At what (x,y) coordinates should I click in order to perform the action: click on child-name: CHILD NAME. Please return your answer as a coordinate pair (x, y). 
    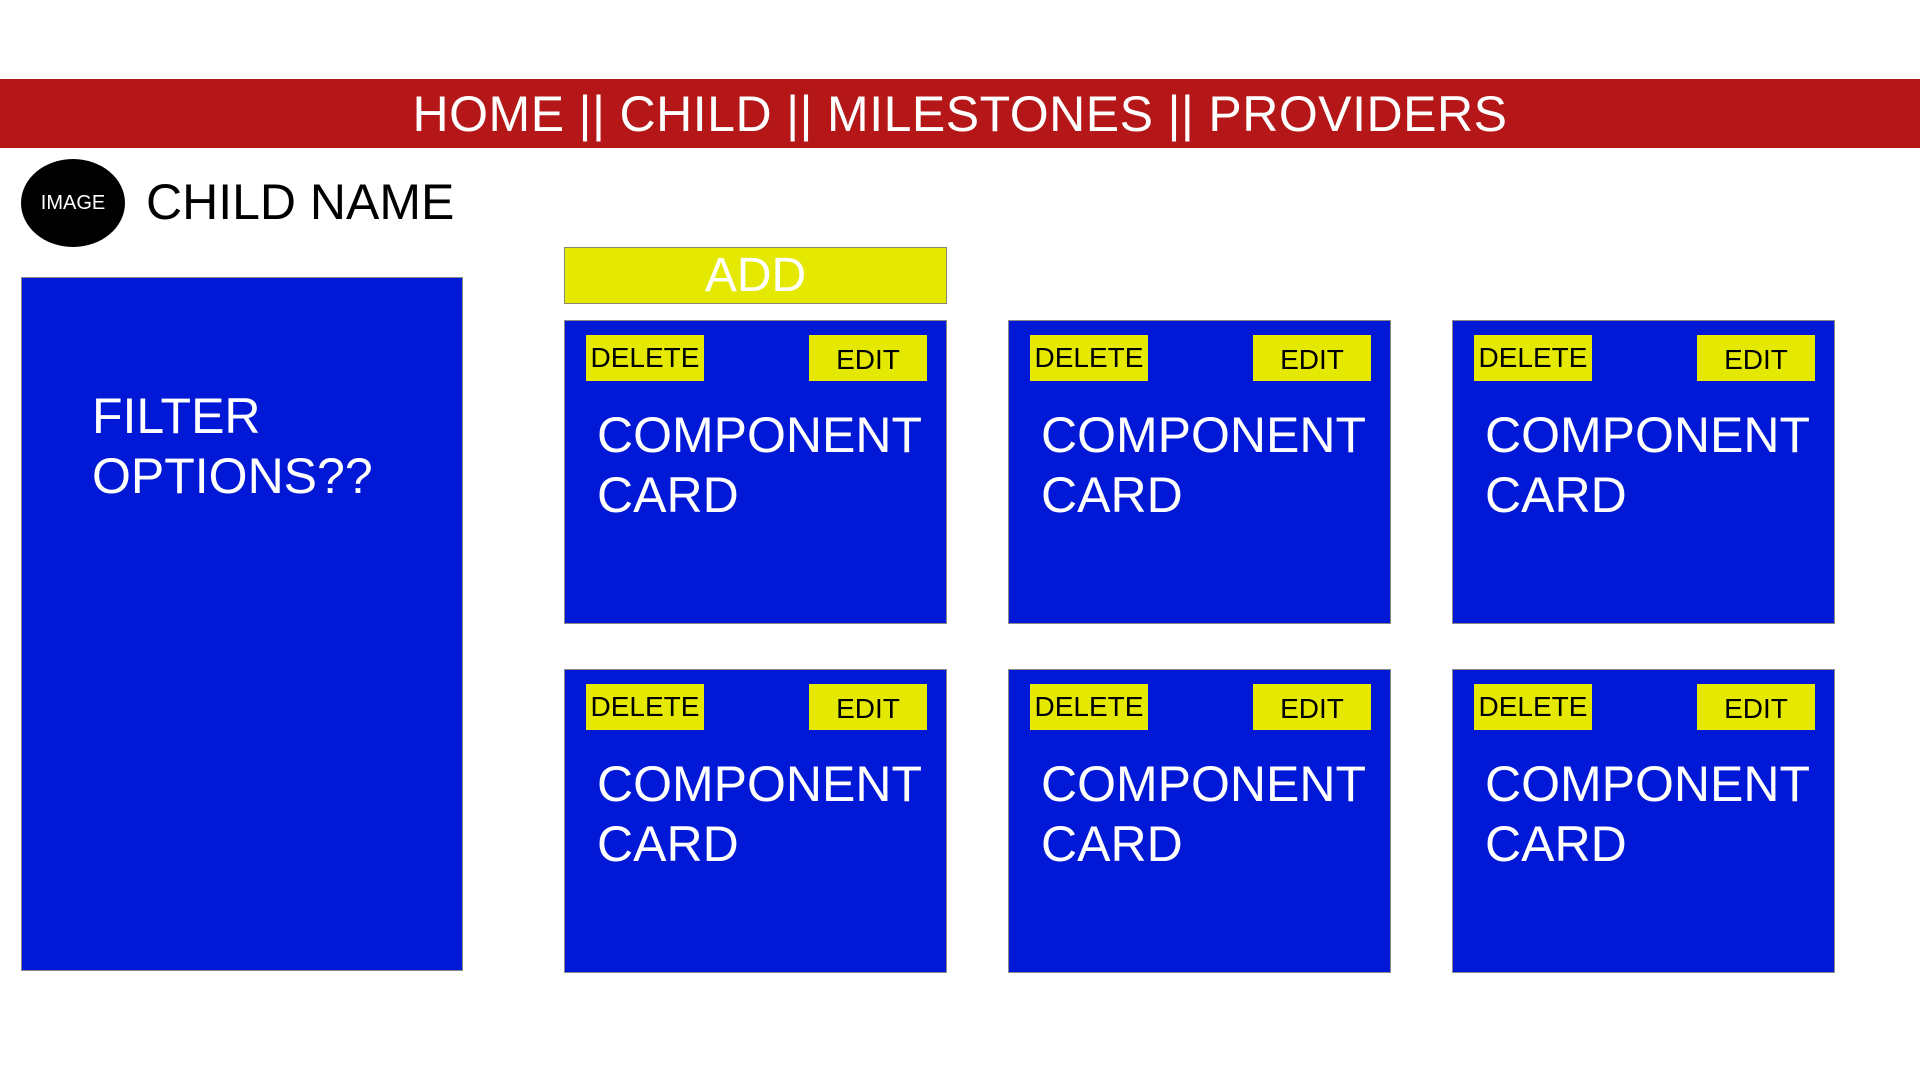
    Looking at the image, I should click on (300, 202).